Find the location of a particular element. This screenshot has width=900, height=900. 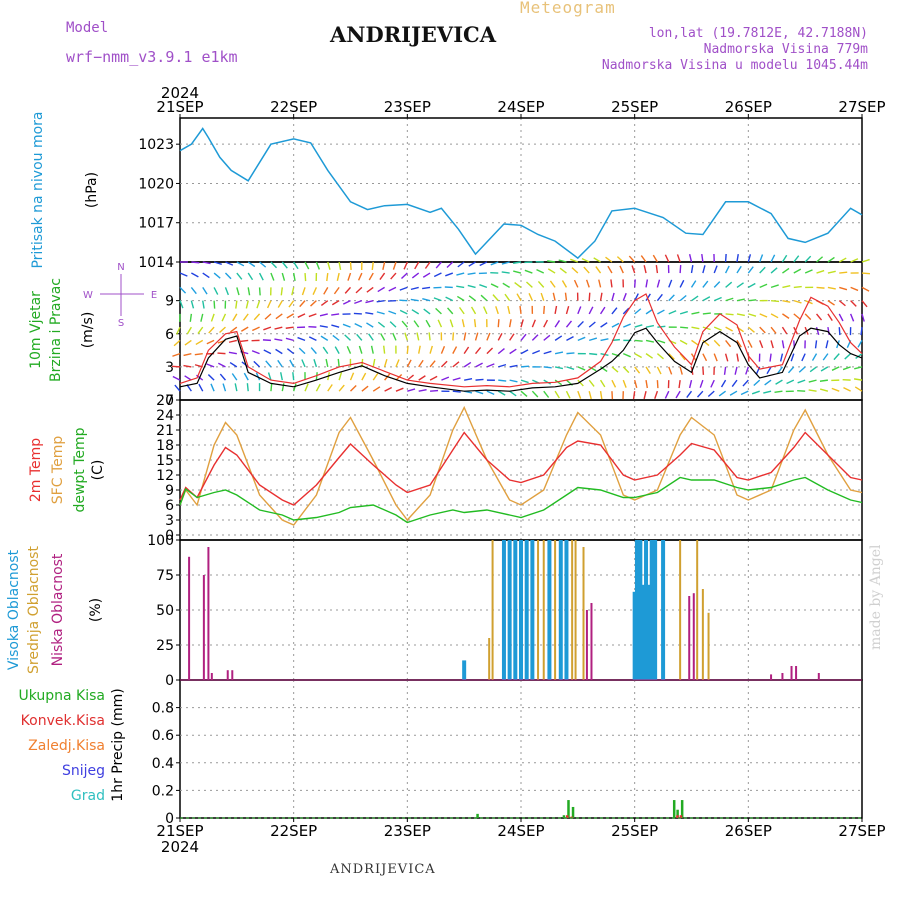

model-altitude-label: Nadmorska Visina u modelu 1045.44m is located at coordinates (734, 65).